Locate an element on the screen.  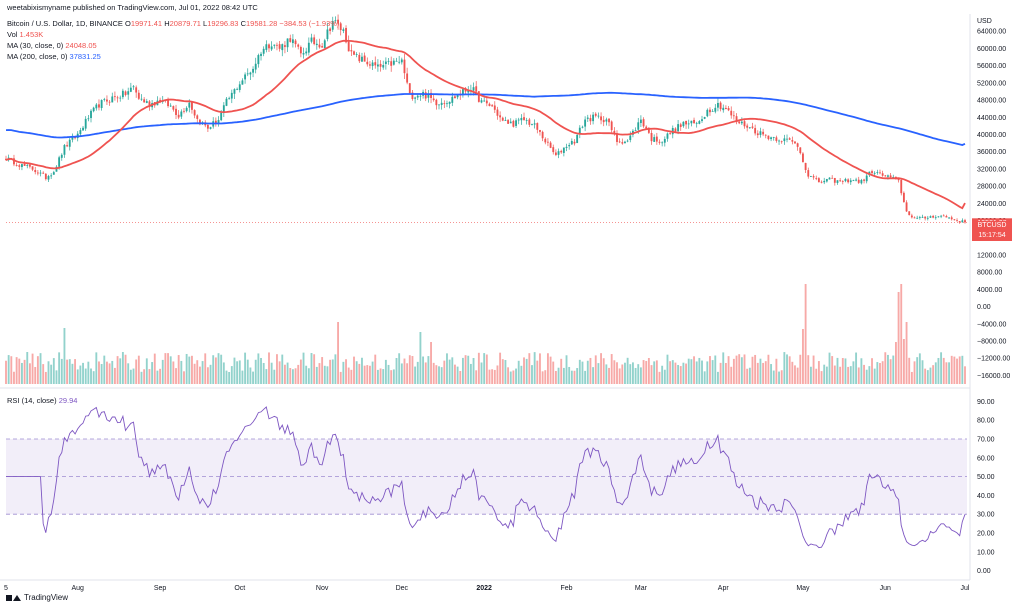
rsi-tick-label: 40.00 is located at coordinates (986, 496).